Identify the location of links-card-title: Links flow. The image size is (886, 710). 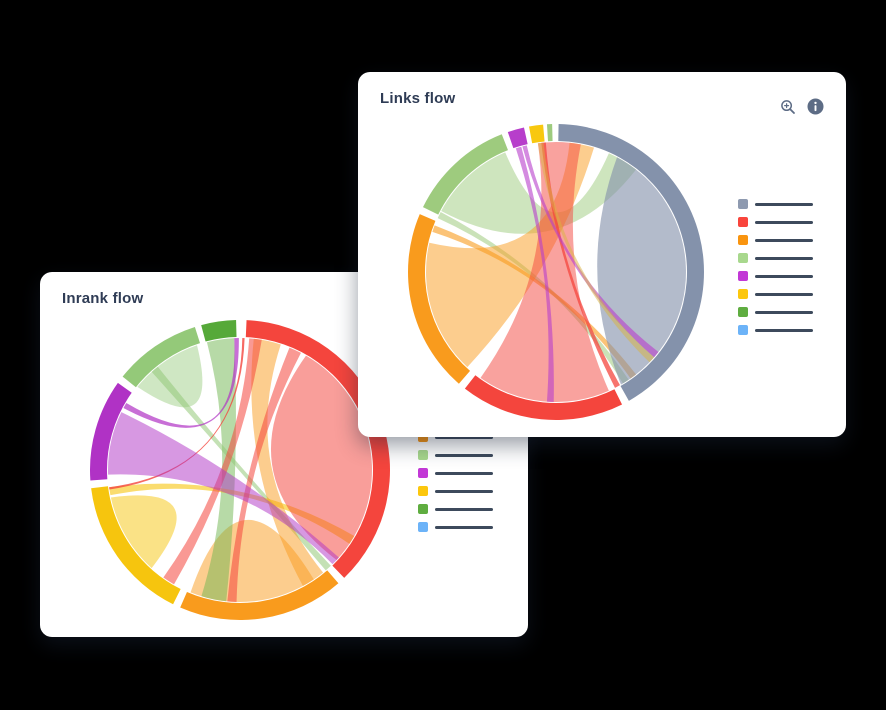
(418, 98).